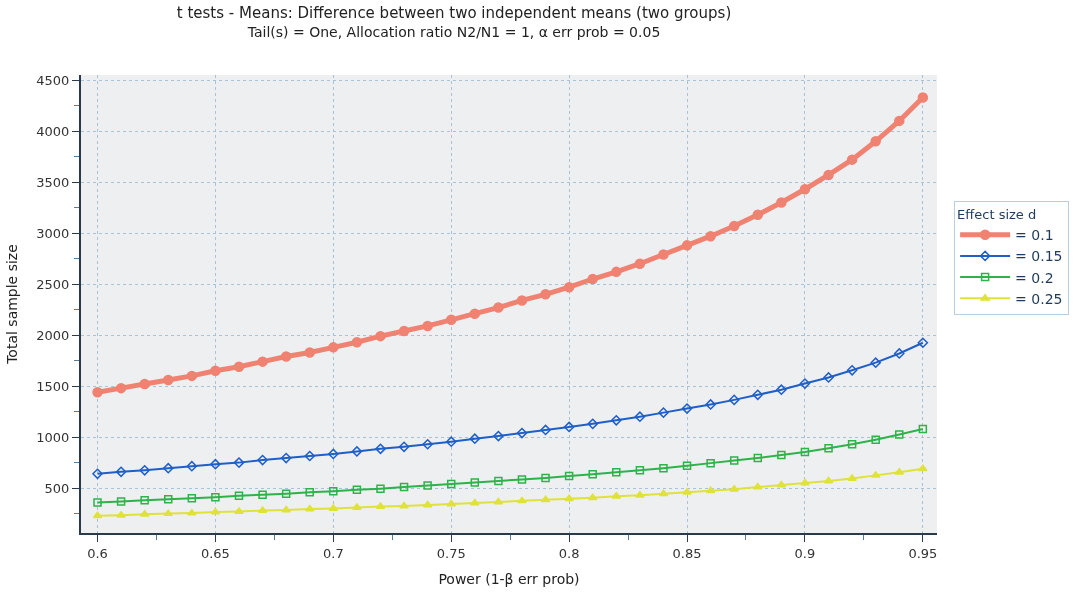  I want to click on legend-label: = 0.15, so click(1039, 256).